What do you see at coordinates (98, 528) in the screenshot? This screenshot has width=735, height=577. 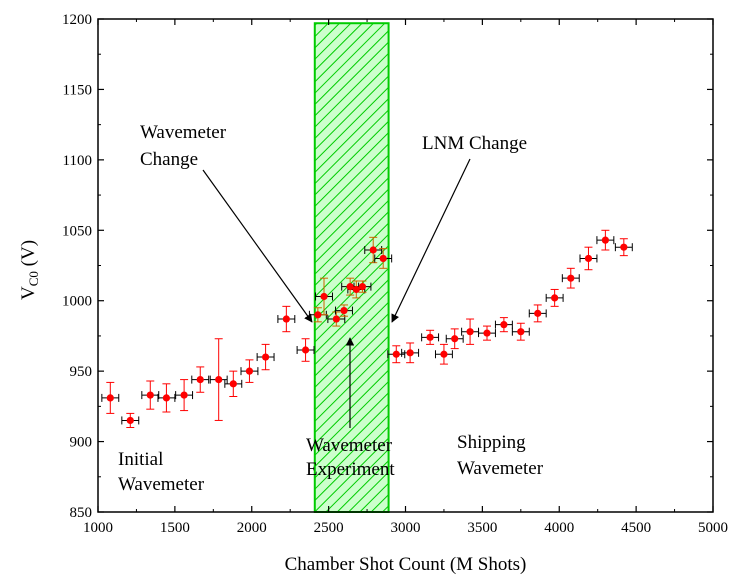 I see `x-tick-label: 1000` at bounding box center [98, 528].